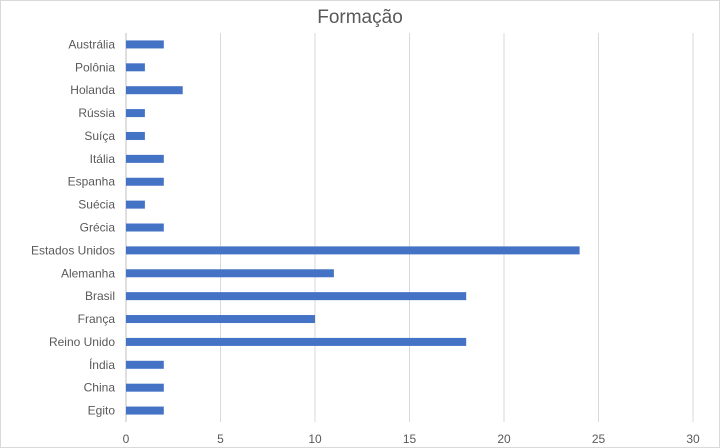 The height and width of the screenshot is (448, 720). Describe the element at coordinates (95, 67) in the screenshot. I see `category-label: Polônia` at that location.